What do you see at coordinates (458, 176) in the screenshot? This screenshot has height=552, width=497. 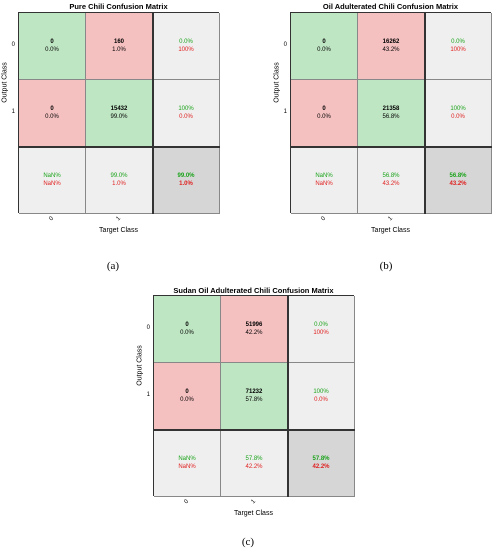 I see `overall-correct-percent: 56.8%` at bounding box center [458, 176].